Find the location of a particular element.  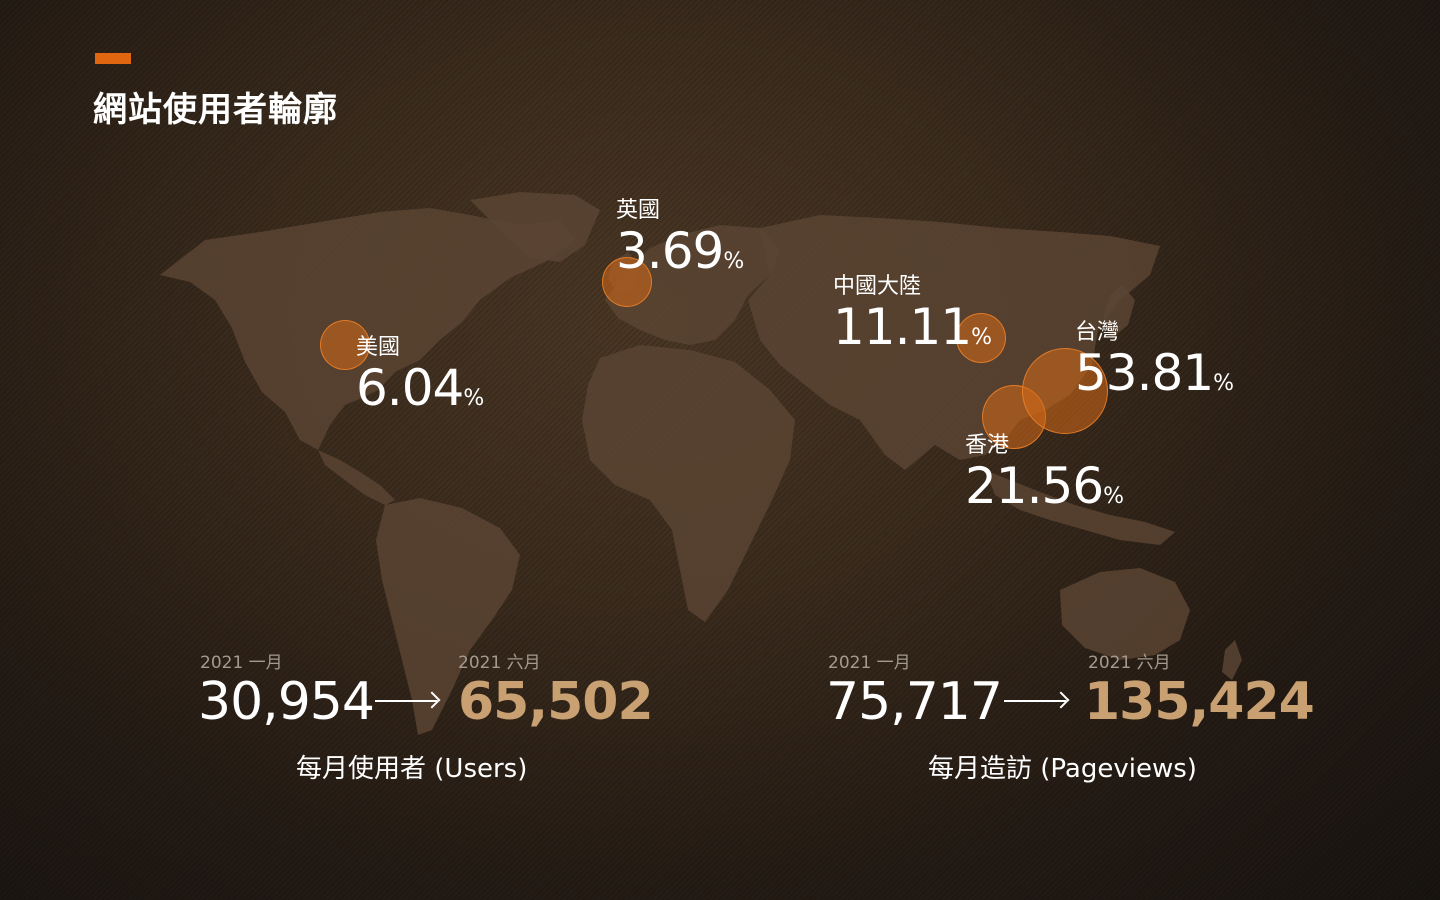

china-bubble is located at coordinates (981, 338).